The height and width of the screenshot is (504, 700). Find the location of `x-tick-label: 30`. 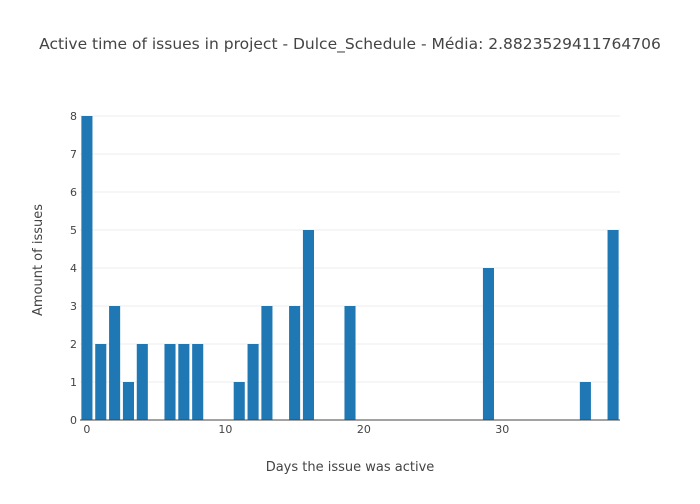

x-tick-label: 30 is located at coordinates (502, 429).